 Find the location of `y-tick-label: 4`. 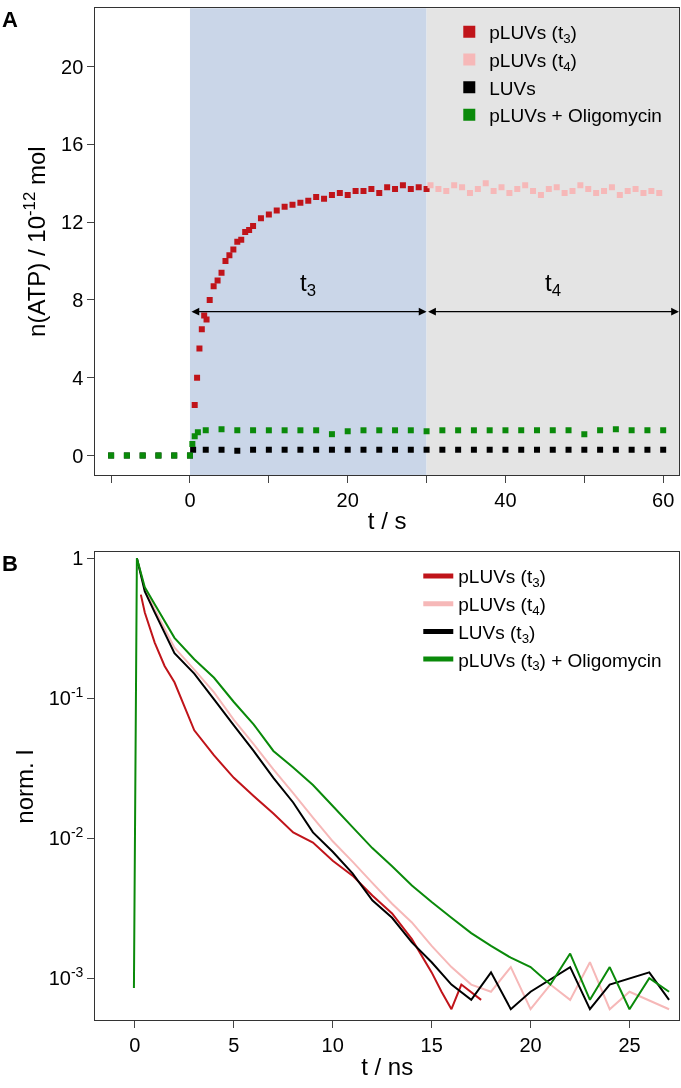

y-tick-label: 4 is located at coordinates (78, 377).